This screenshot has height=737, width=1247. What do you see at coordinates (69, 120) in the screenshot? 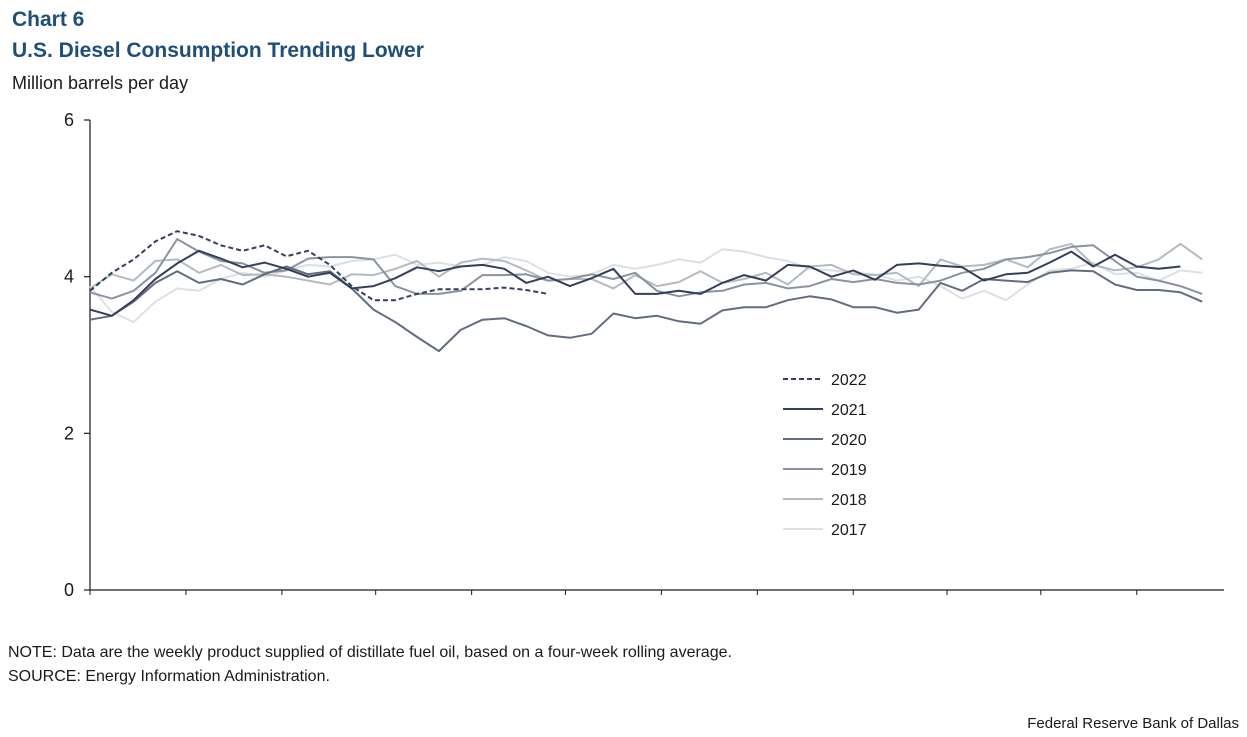
I see `y-tick-label: 6` at bounding box center [69, 120].